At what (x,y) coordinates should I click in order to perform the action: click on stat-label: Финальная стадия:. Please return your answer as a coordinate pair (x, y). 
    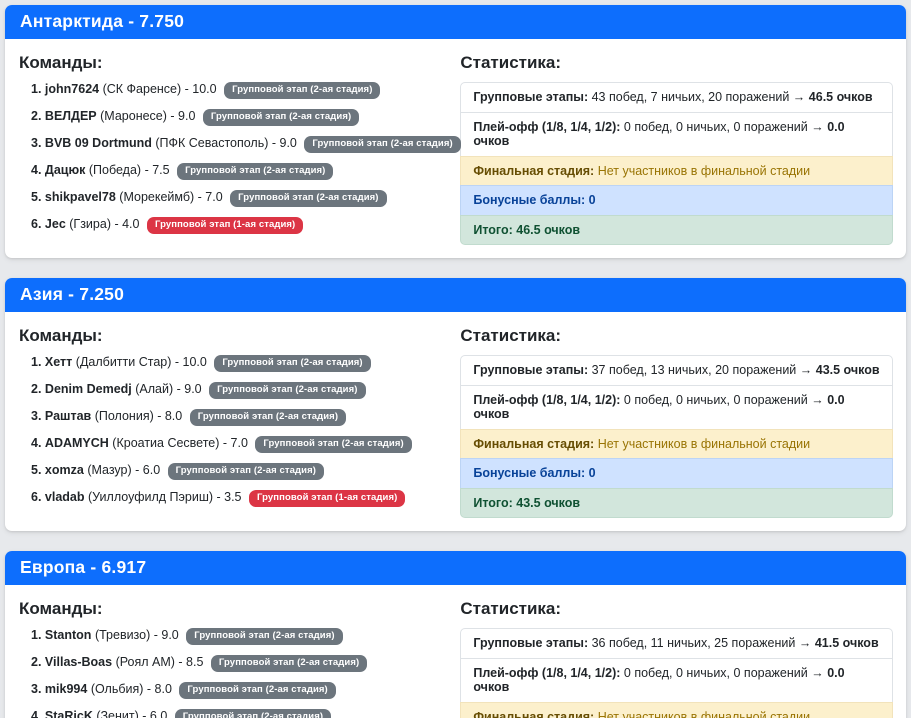
    Looking at the image, I should click on (534, 713).